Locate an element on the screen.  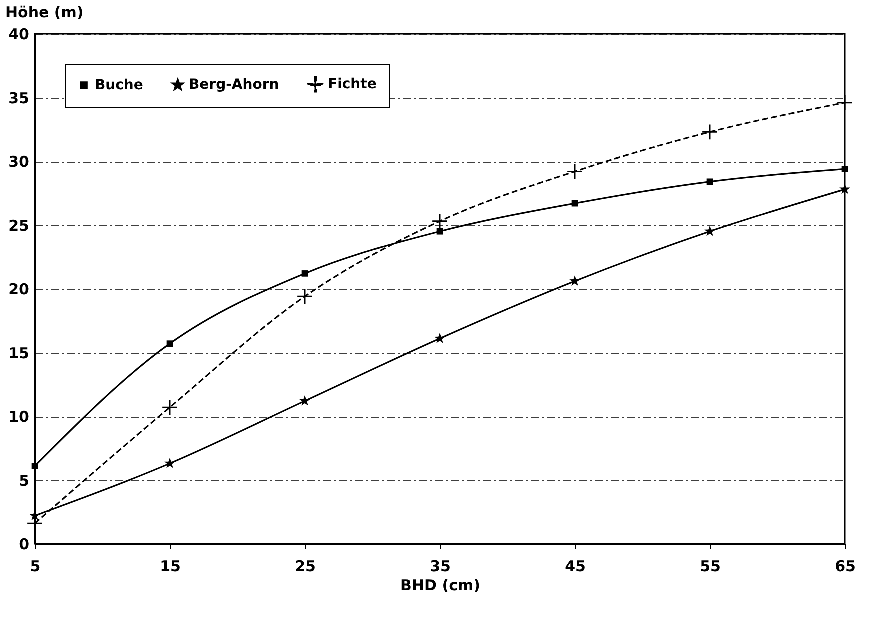
legend-label: Fichte is located at coordinates (352, 84).